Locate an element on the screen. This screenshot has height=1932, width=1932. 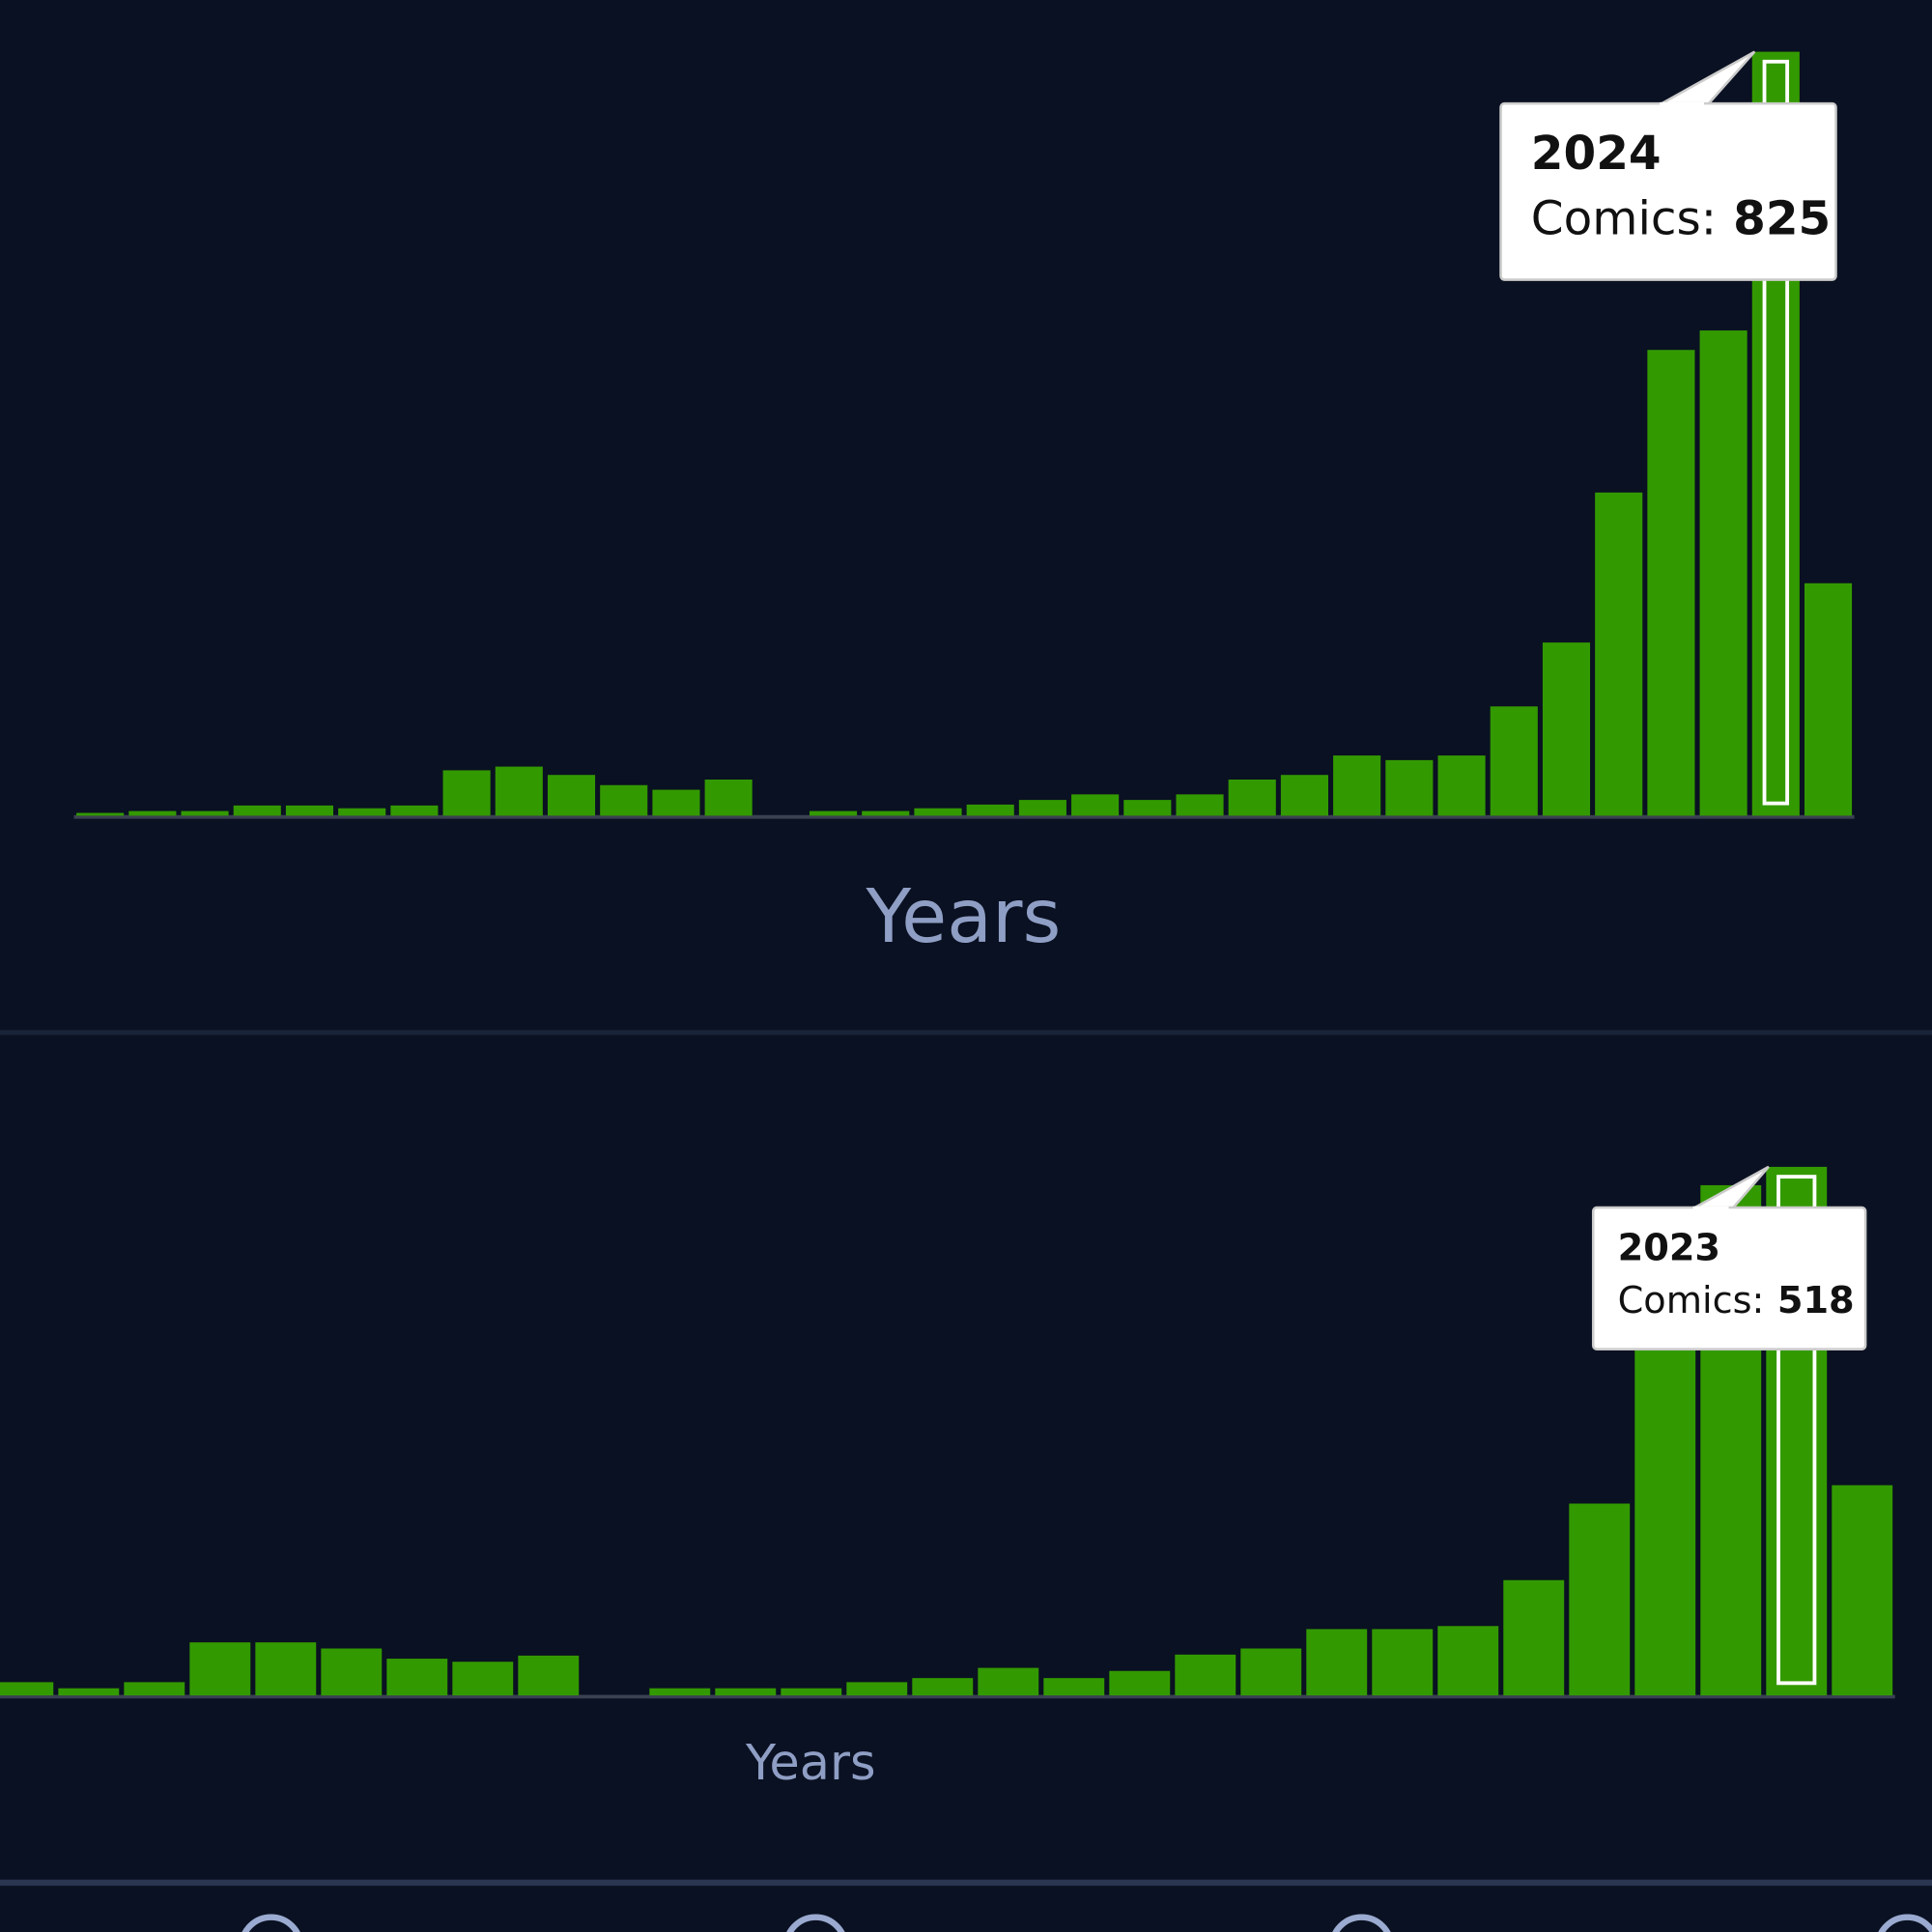
tooltip-value: 825 is located at coordinates (1782, 218).